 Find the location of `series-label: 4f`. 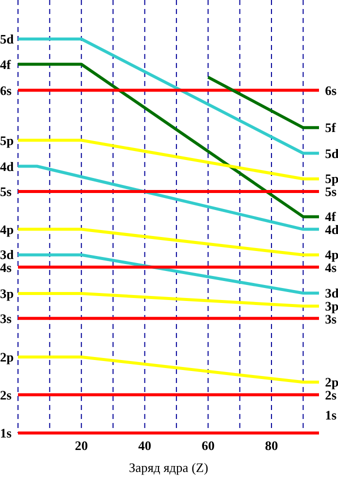

series-label: 4f is located at coordinates (330, 216).